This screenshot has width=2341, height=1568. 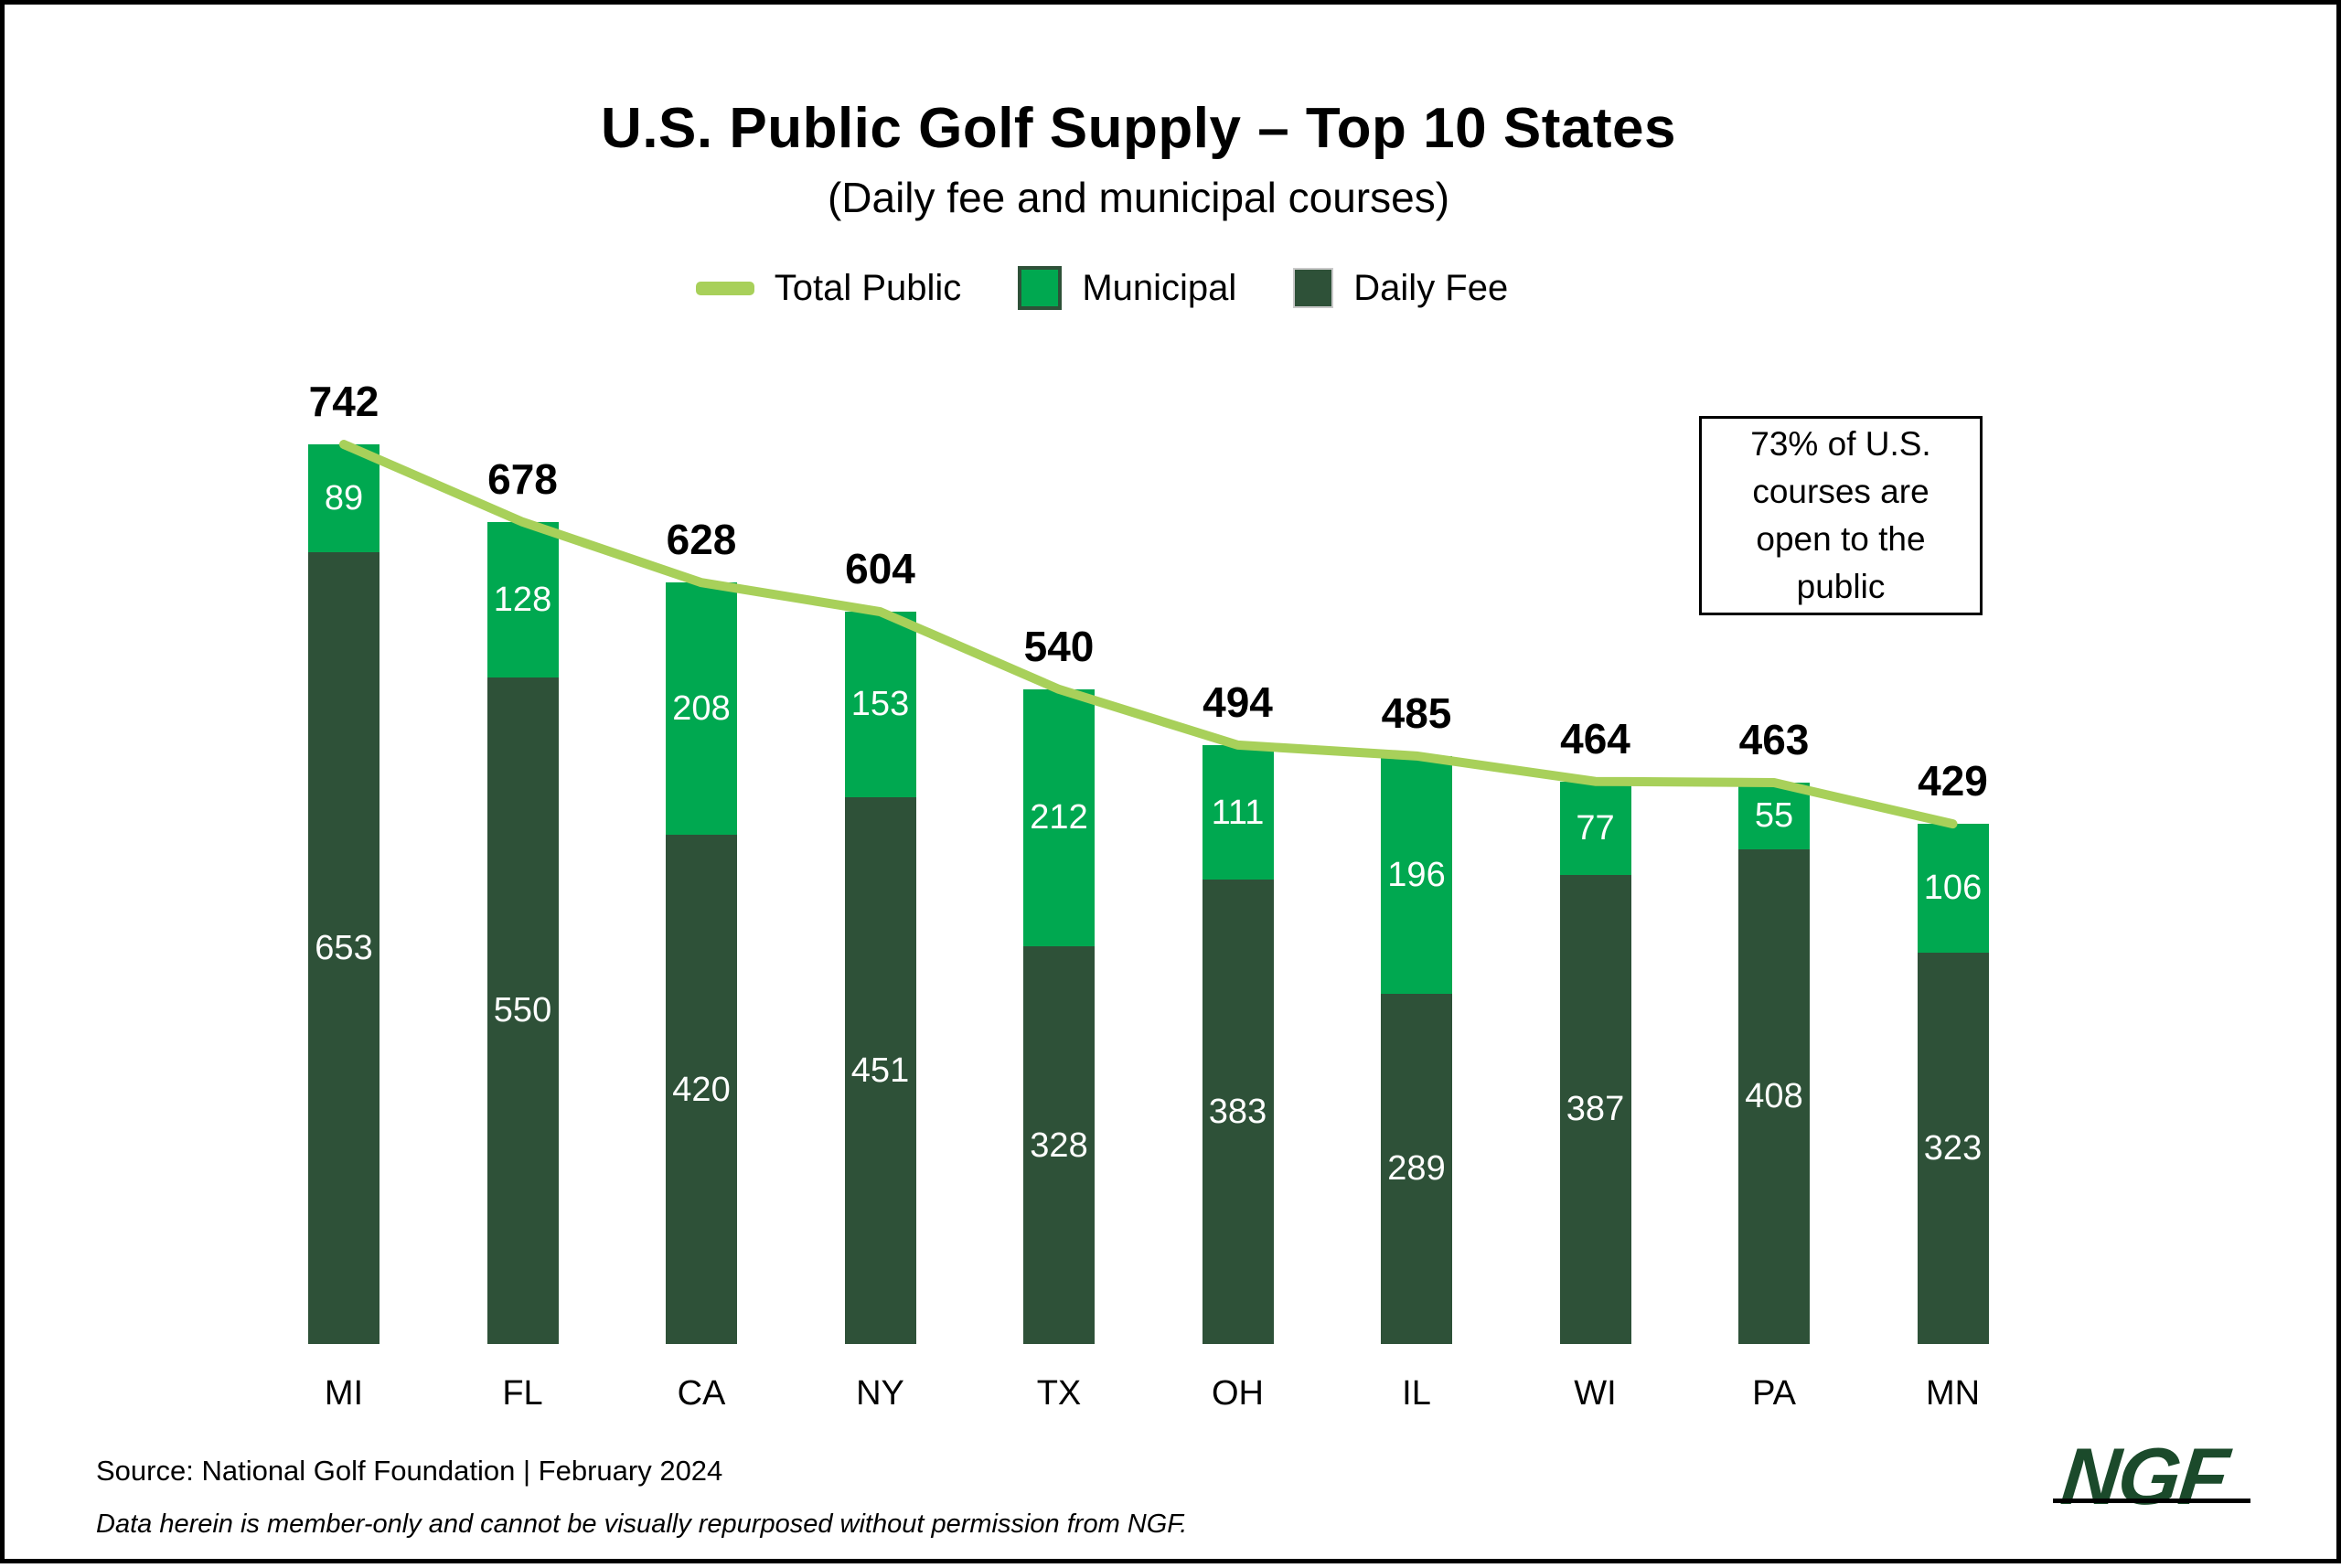 What do you see at coordinates (1431, 287) in the screenshot?
I see `legend-label: Daily Fee` at bounding box center [1431, 287].